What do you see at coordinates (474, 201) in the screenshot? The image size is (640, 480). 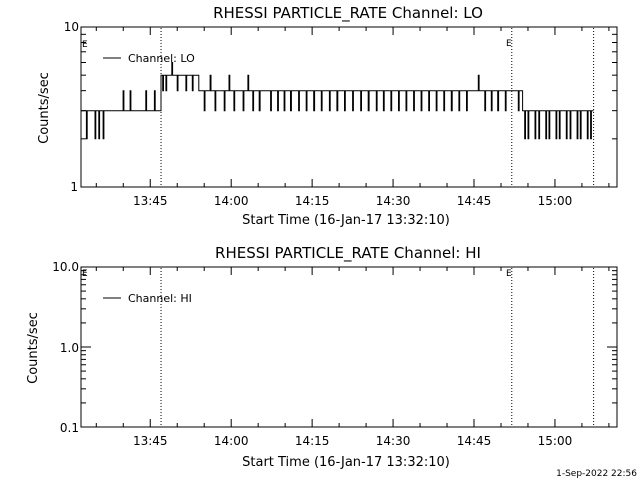 I see `panel-lo-xtick-label: 14:45` at bounding box center [474, 201].